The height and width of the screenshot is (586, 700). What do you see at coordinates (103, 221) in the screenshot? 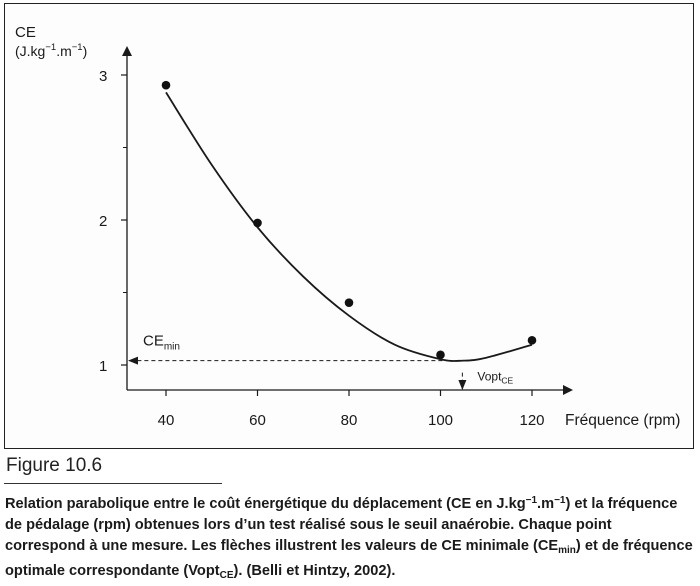
I see `y-tick-label: 2` at bounding box center [103, 221].